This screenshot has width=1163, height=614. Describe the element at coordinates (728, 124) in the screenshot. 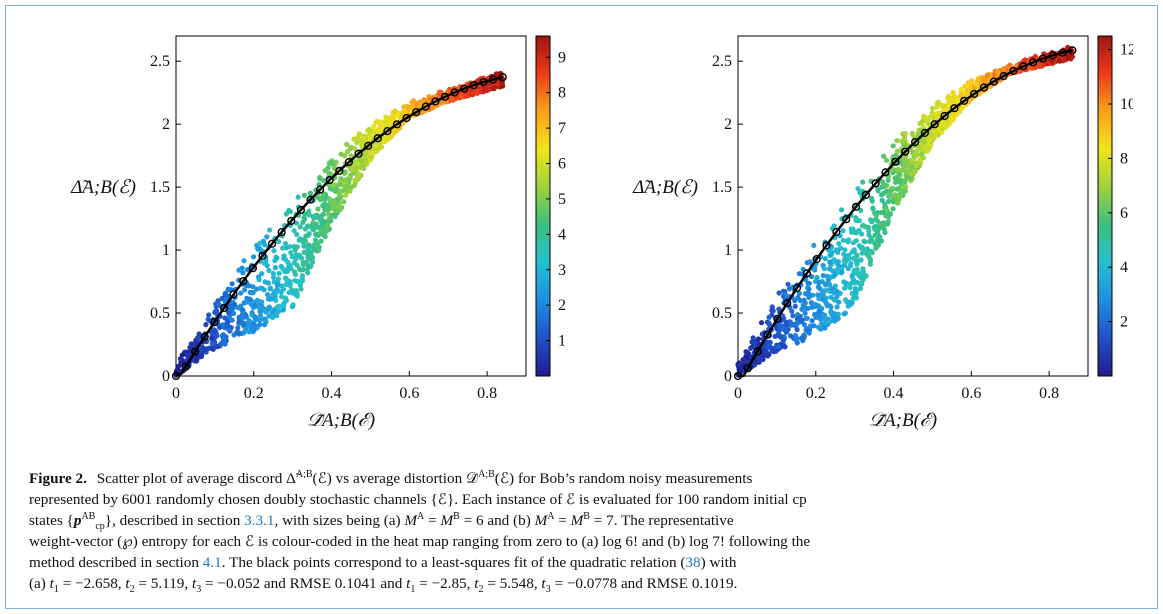

I see `y-tick-label: 2` at that location.